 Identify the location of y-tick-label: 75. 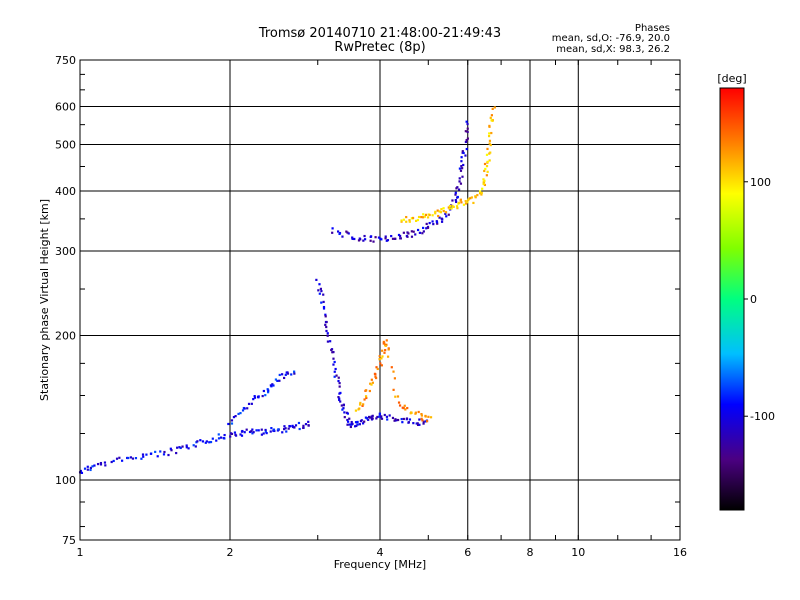
(69, 540).